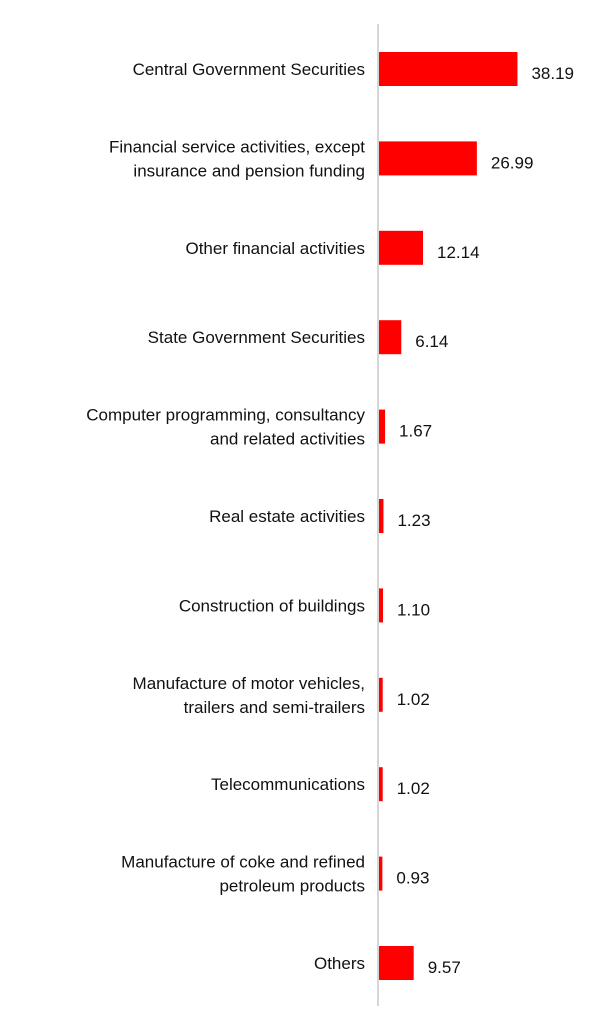 This screenshot has height=1029, width=615. I want to click on category-label-2: Other financial activities, so click(275, 248).